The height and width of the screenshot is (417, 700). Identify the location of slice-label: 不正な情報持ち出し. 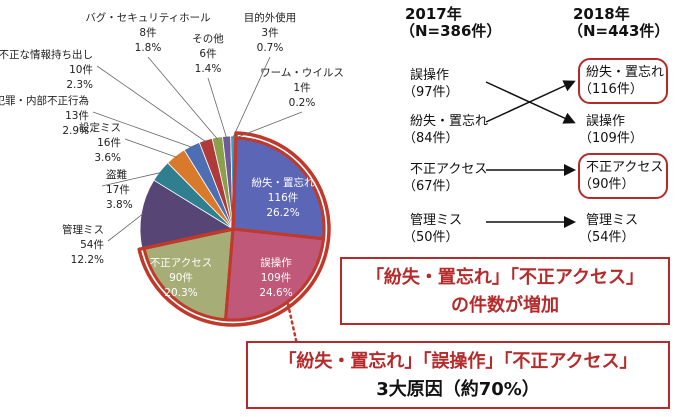
(46, 54).